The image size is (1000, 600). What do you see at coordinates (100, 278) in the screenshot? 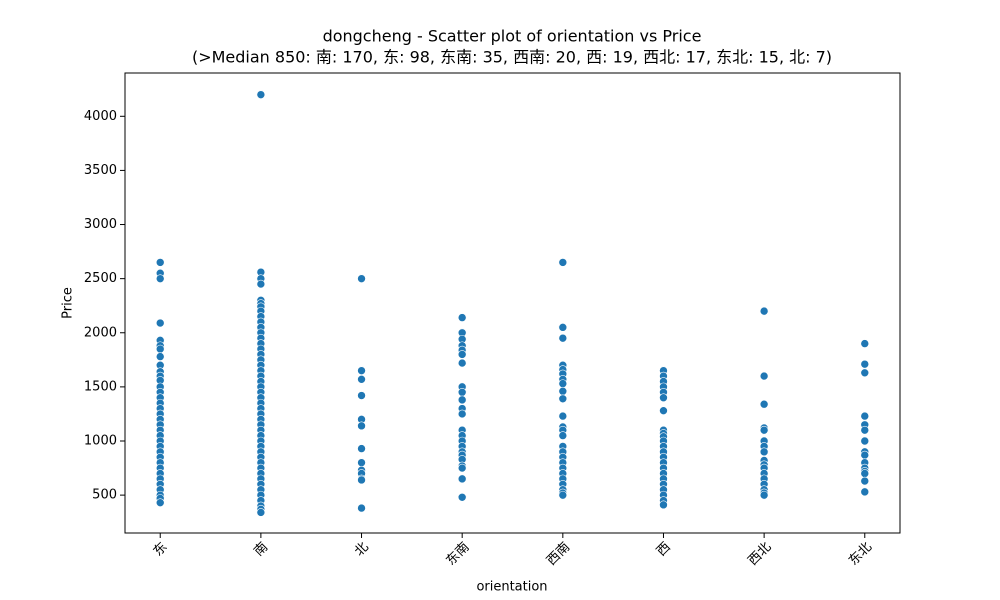
I see `y-tick-label: 2500` at bounding box center [100, 278].